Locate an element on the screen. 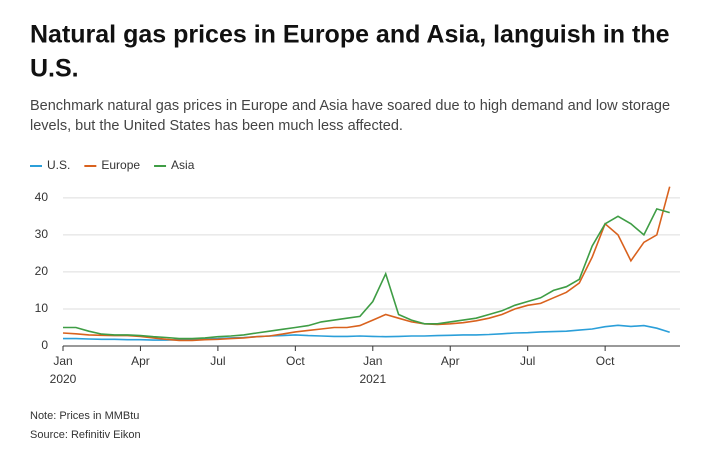 The height and width of the screenshot is (471, 712). y-tick-label: 10 is located at coordinates (42, 308).